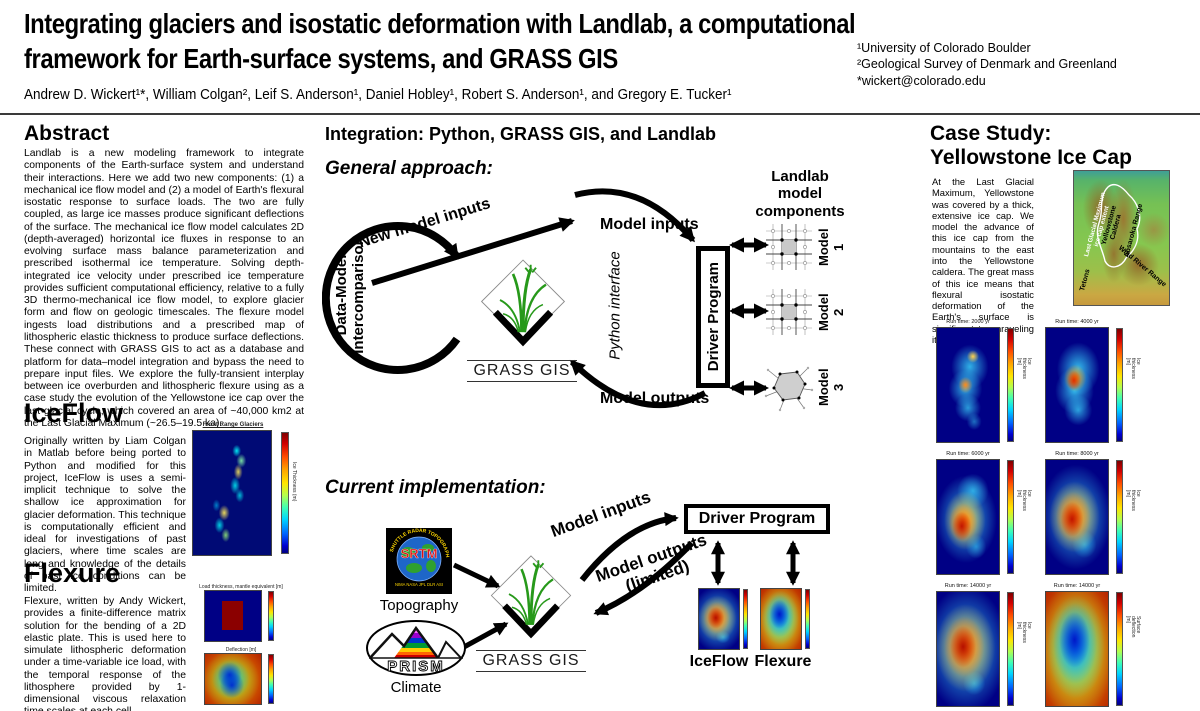  What do you see at coordinates (531, 595) in the screenshot?
I see `grass-gis-logo-current` at bounding box center [531, 595].